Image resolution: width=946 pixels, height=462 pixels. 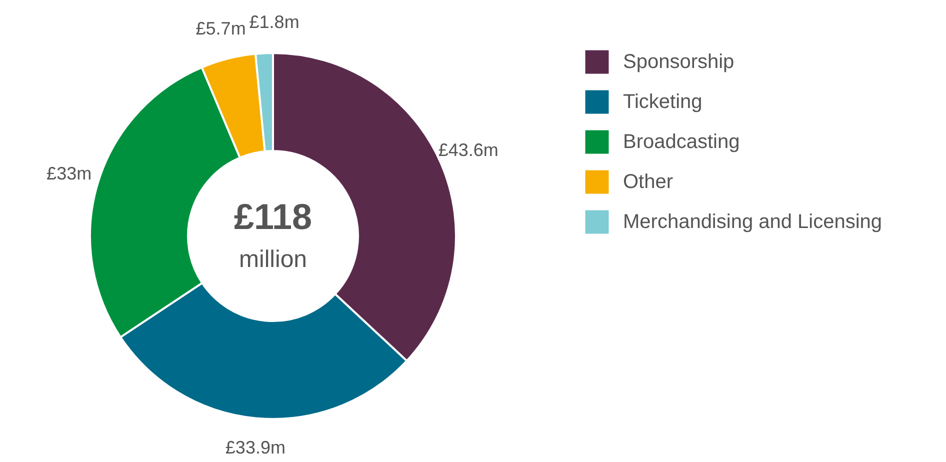 What do you see at coordinates (752, 222) in the screenshot?
I see `legend-label: Merchandising and Licensing` at bounding box center [752, 222].